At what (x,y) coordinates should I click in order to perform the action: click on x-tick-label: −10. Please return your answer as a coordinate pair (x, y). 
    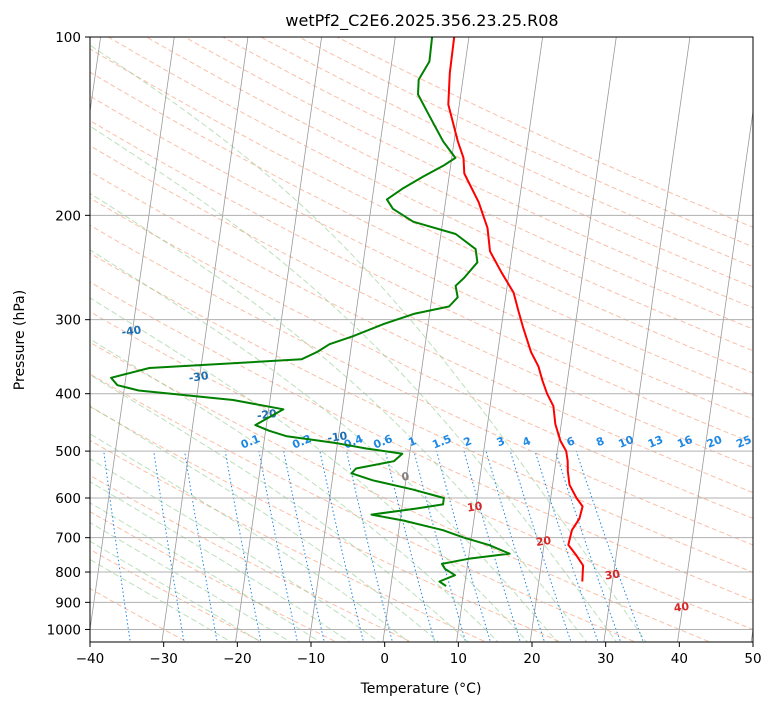
    Looking at the image, I should click on (311, 659).